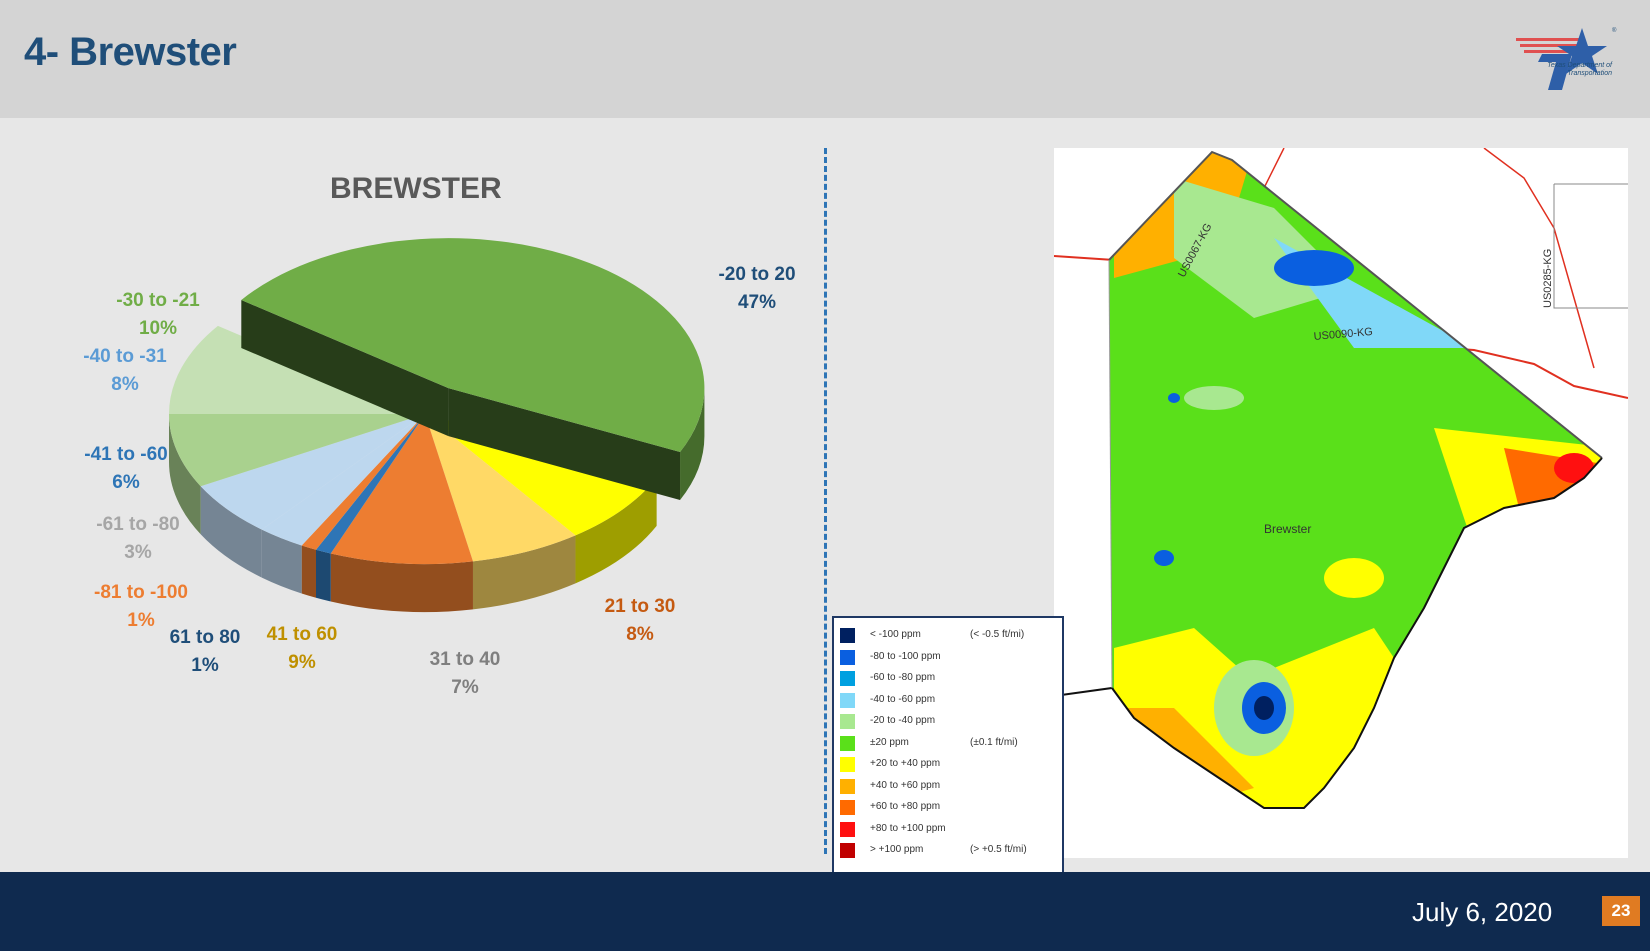 The height and width of the screenshot is (951, 1650). Describe the element at coordinates (948, 677) in the screenshot. I see `legend-item: -60 to -80 ppm` at that location.